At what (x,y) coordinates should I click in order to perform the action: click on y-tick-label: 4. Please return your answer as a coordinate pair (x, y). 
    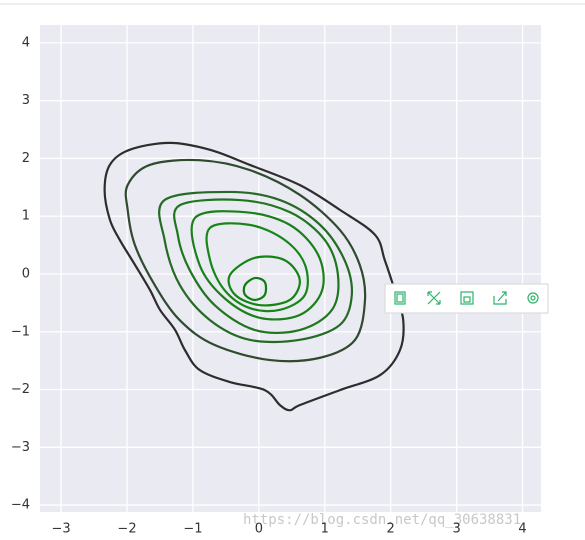
    Looking at the image, I should click on (26, 42).